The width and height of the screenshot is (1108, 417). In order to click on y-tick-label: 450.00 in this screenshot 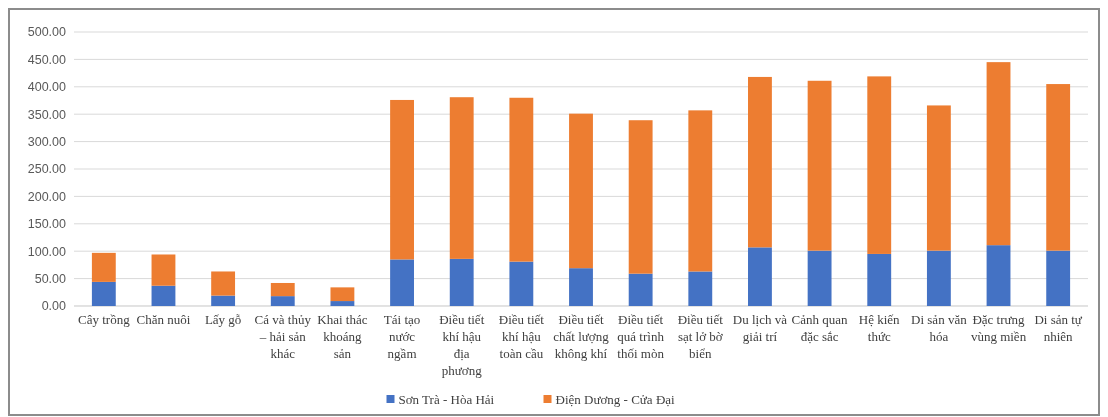, I will do `click(47, 59)`.